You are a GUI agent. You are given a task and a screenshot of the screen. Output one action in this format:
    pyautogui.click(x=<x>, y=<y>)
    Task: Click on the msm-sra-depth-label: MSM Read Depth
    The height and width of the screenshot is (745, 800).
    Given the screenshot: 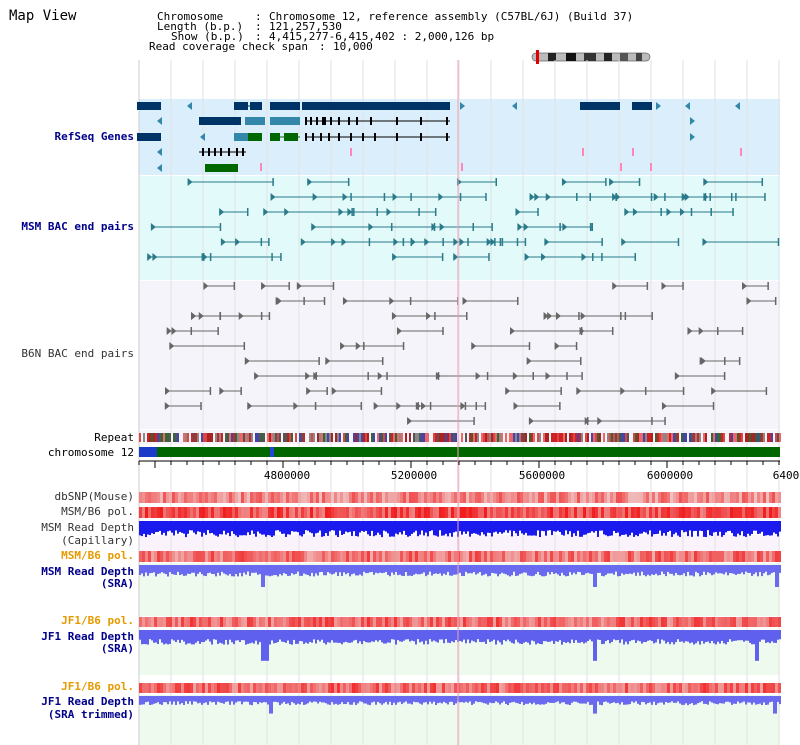 What is the action you would take?
    pyautogui.click(x=87, y=571)
    